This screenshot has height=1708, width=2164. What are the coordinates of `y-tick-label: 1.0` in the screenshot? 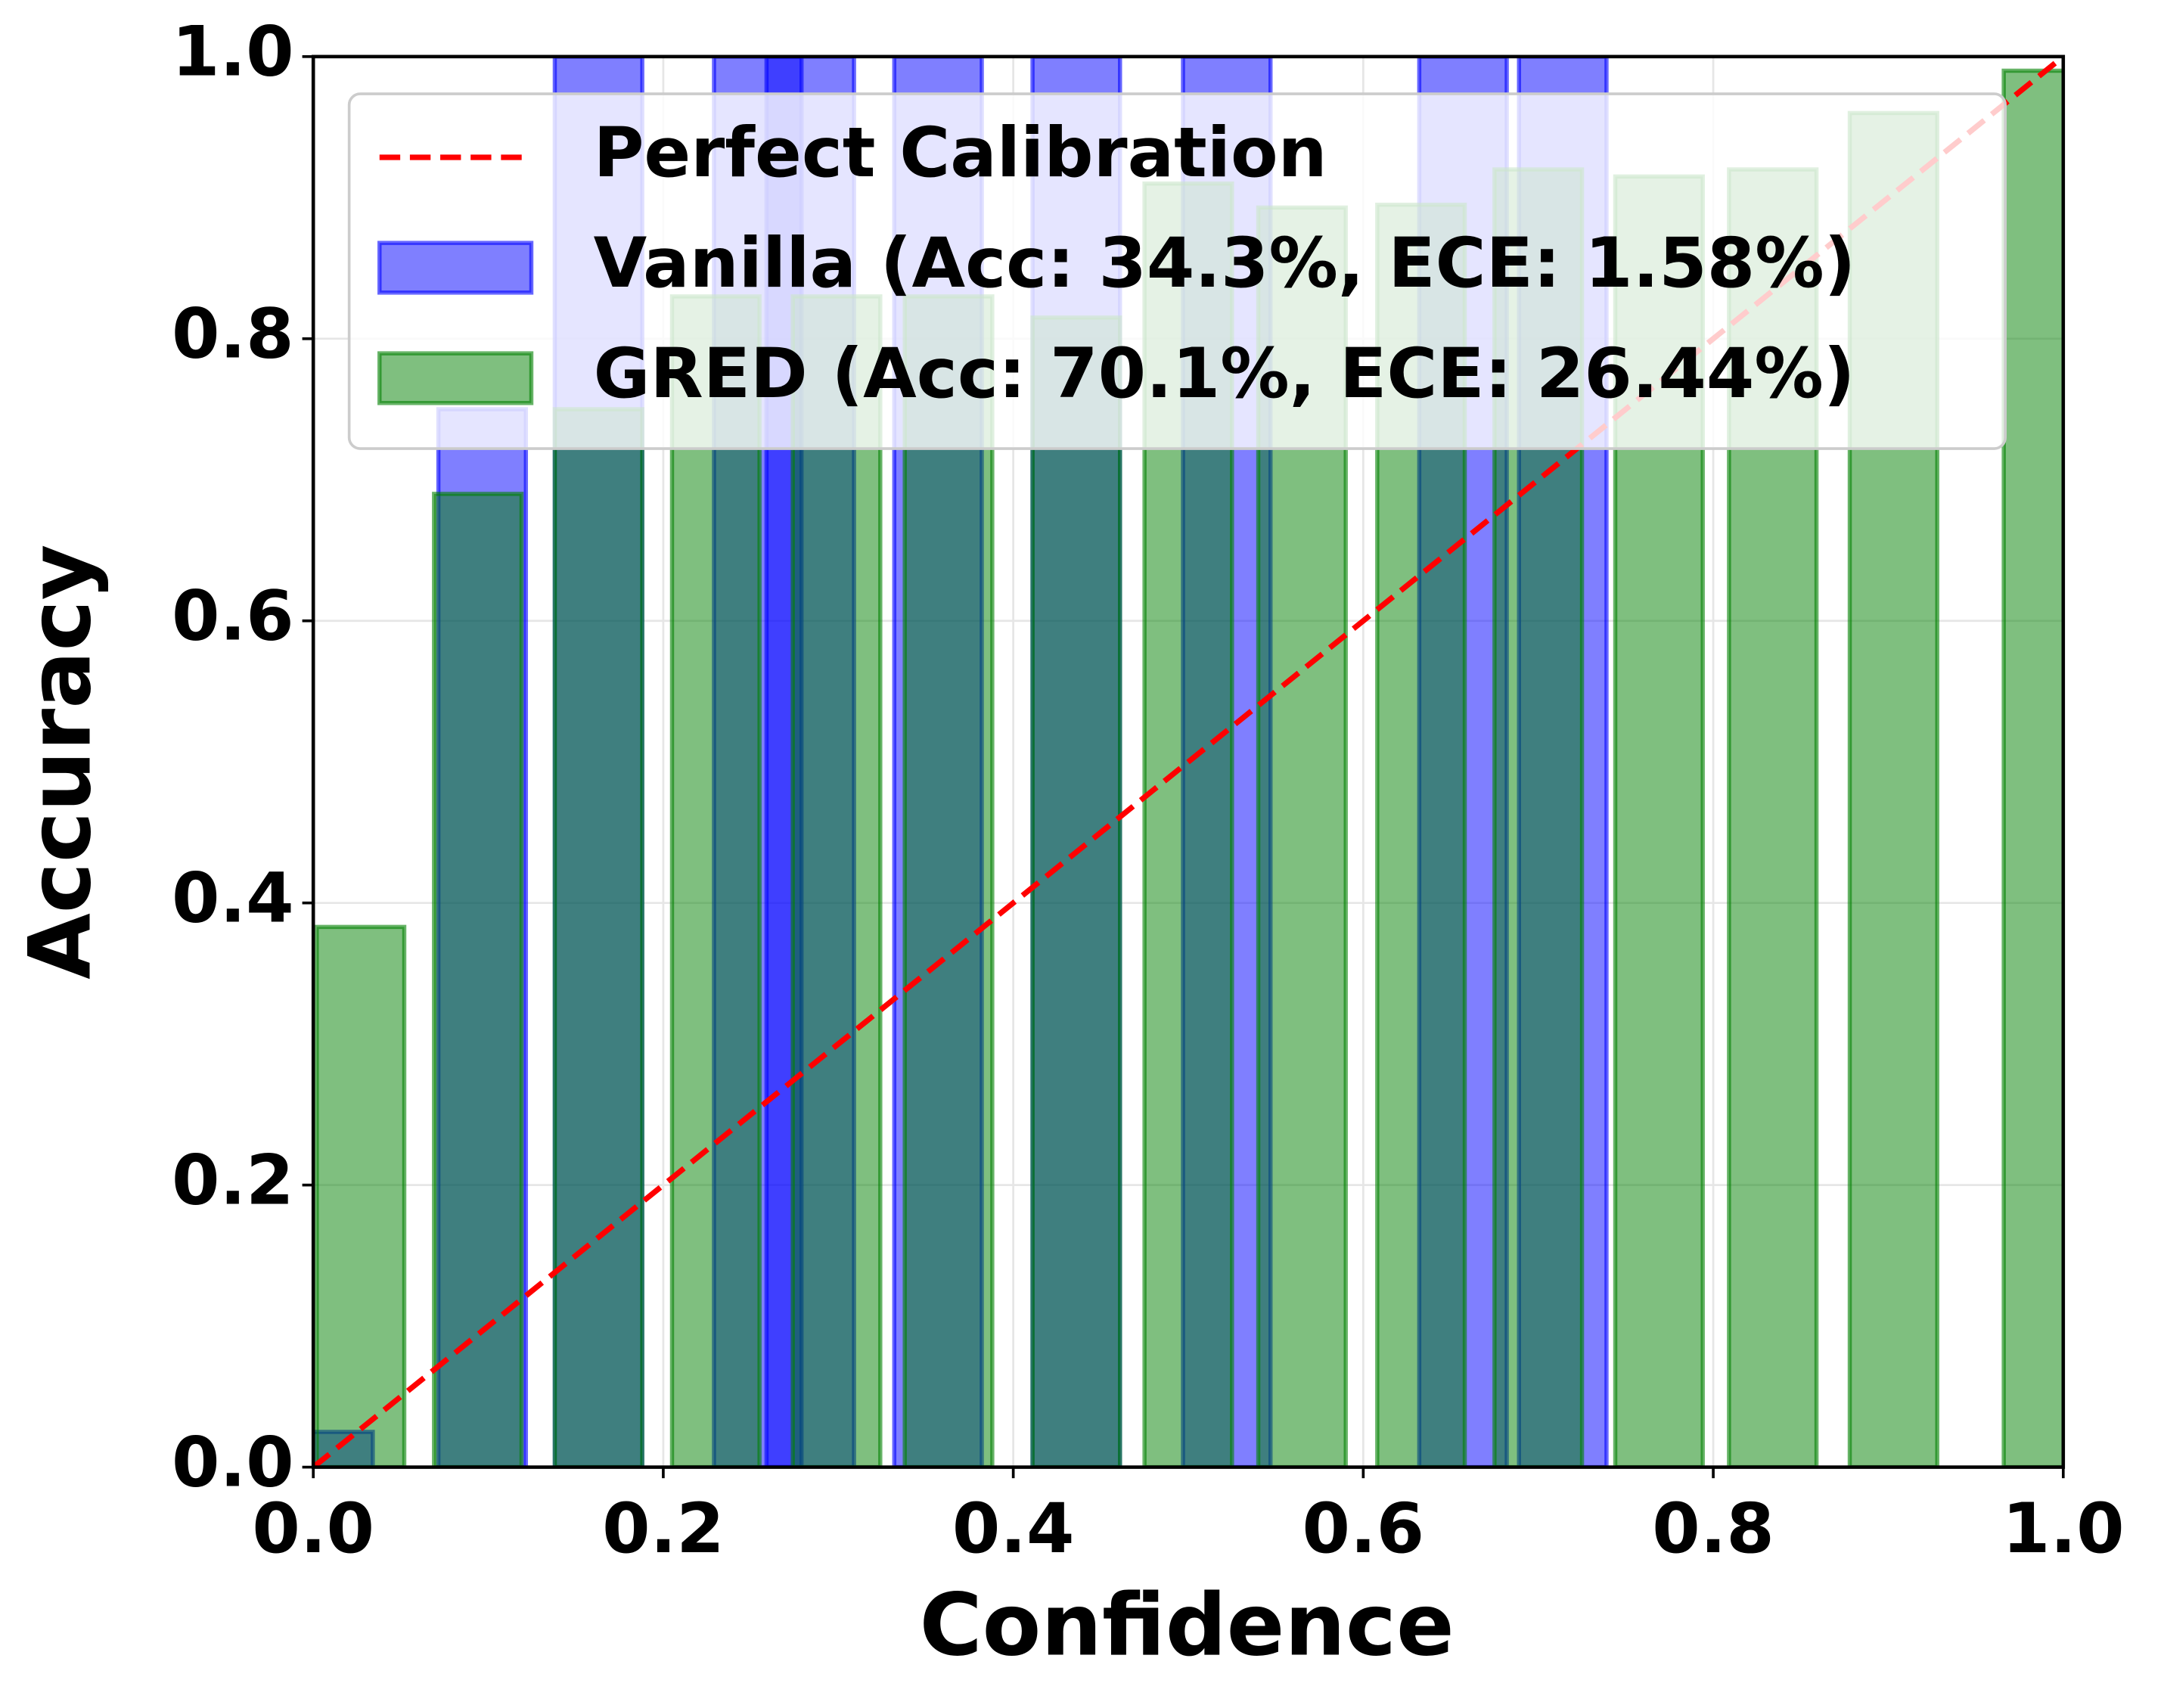 It's located at (233, 51).